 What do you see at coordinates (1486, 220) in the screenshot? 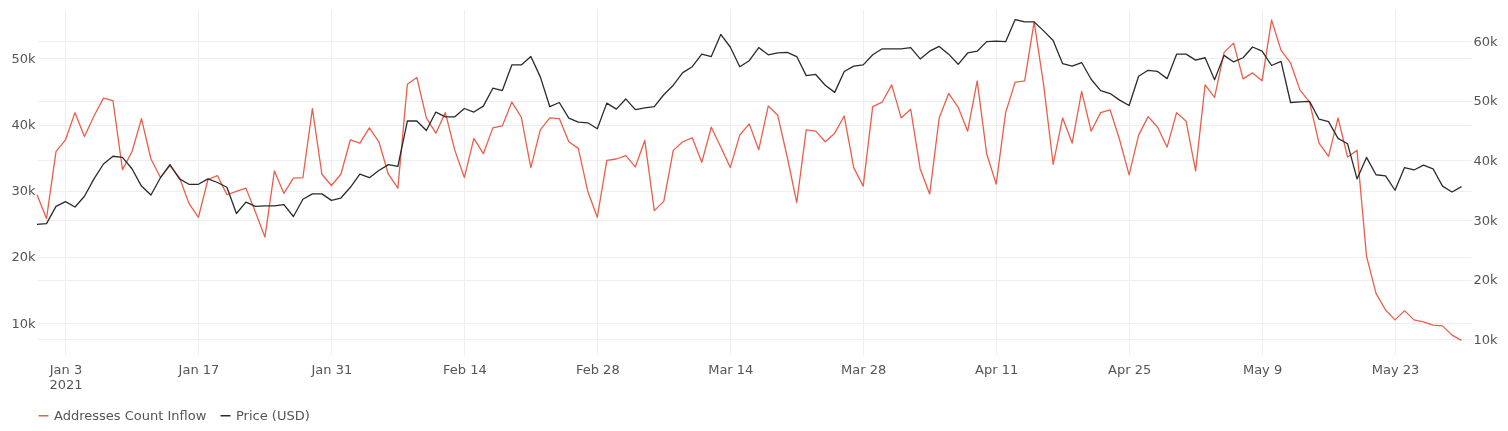
I see `y2-tick-label: 30k` at bounding box center [1486, 220].